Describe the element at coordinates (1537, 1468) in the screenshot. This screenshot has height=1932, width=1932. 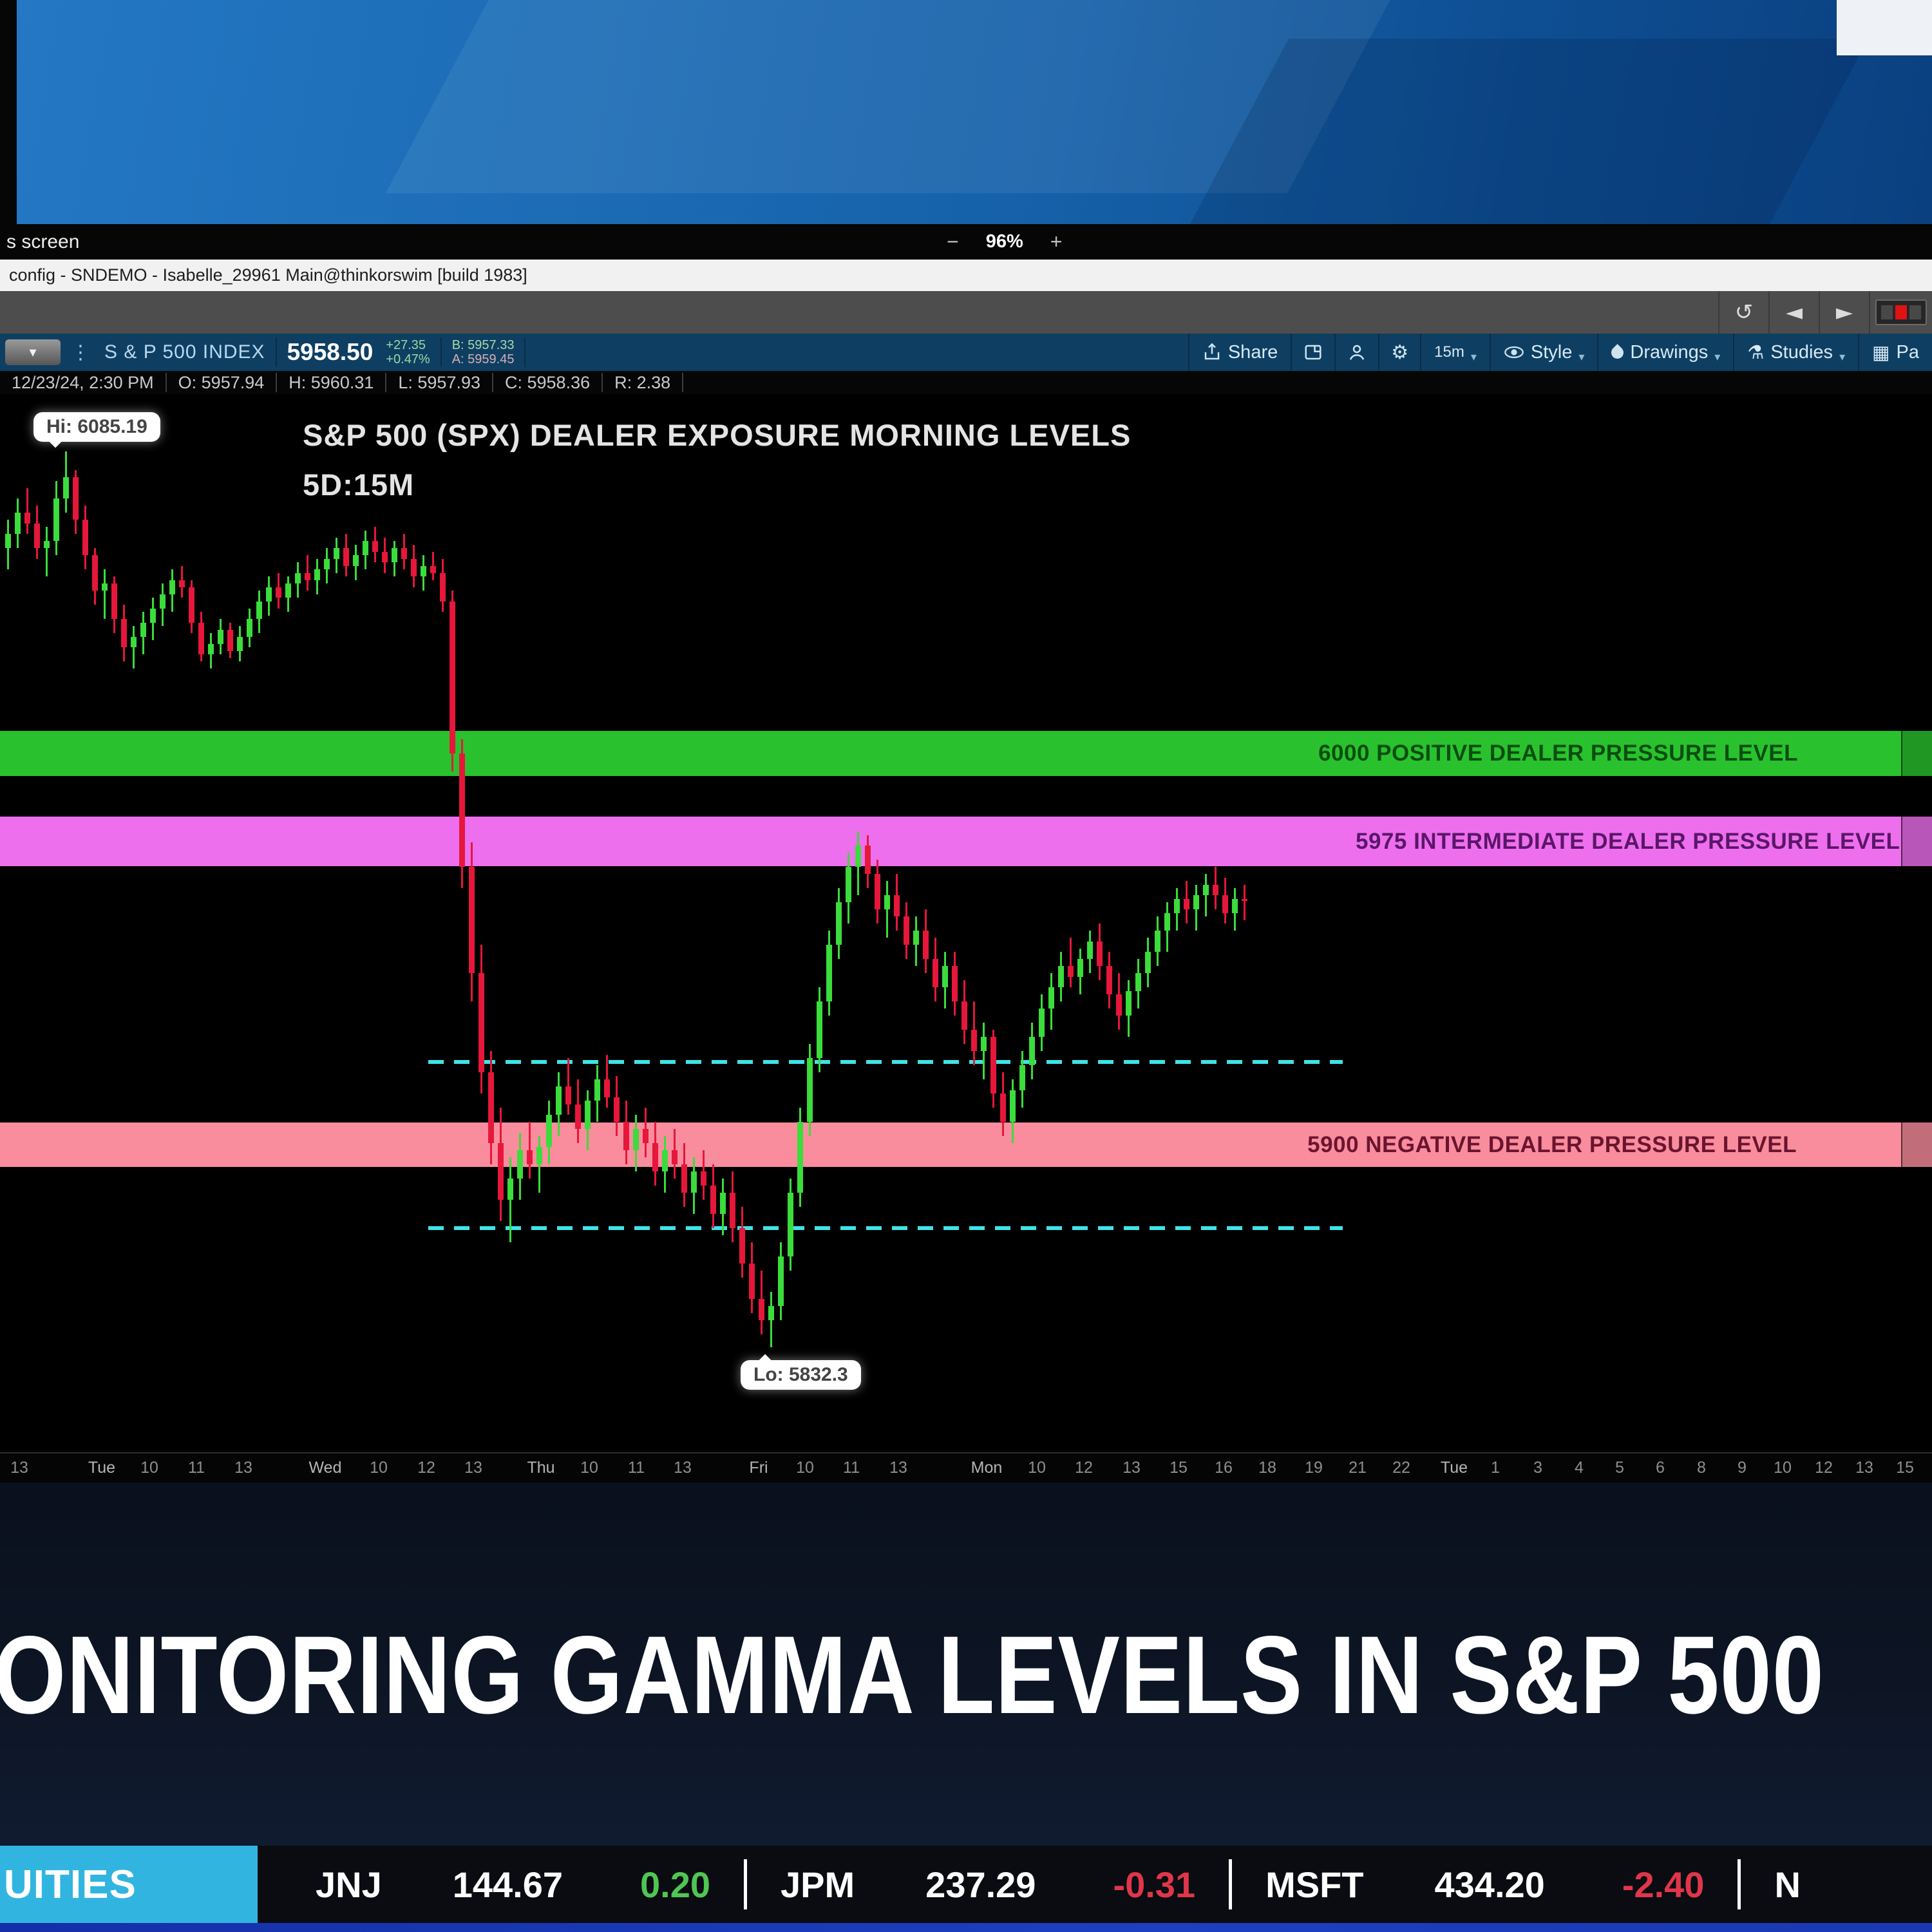
I see `time-axis-tick: 3` at that location.